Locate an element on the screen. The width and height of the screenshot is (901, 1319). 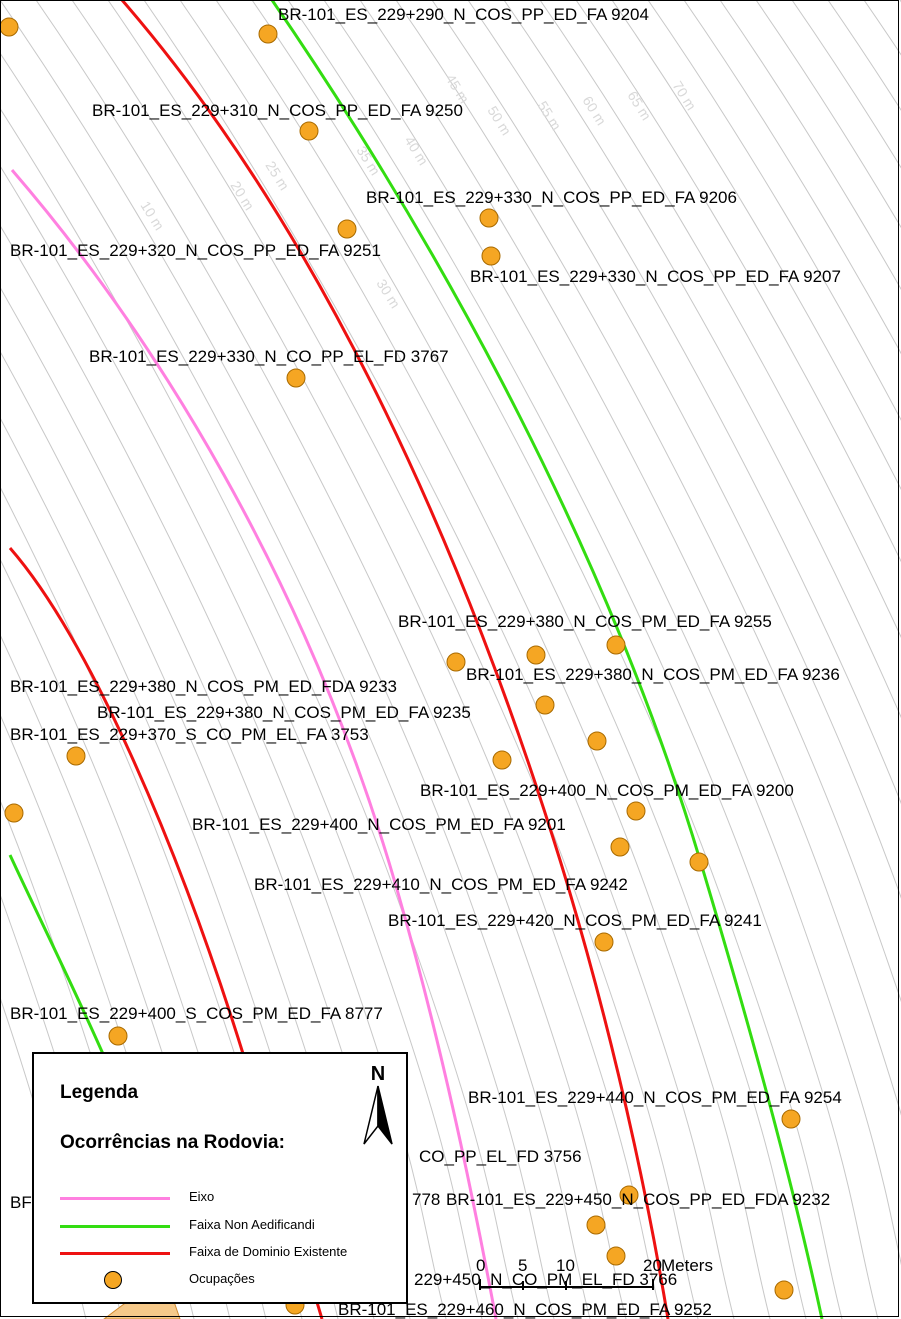
legend-item-eixo: Eixo is located at coordinates (220, 1198).